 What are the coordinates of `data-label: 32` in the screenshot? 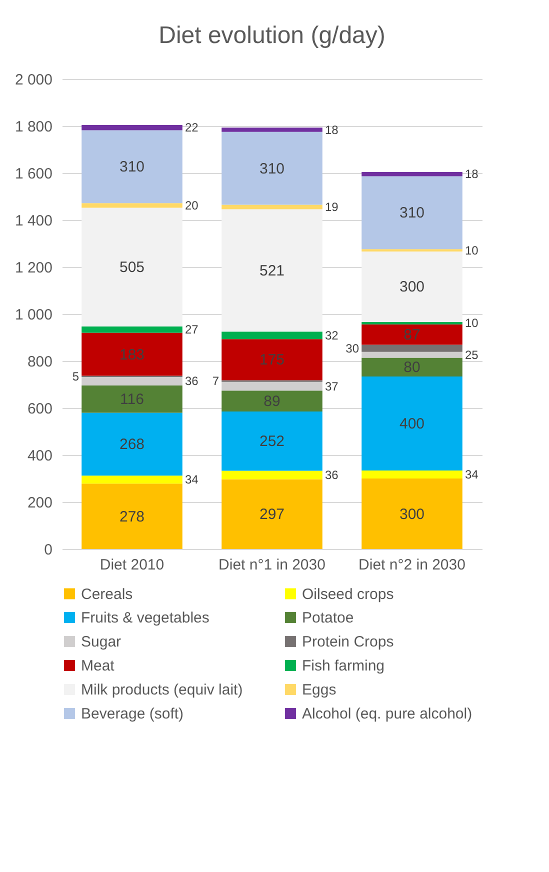 It's located at (332, 335).